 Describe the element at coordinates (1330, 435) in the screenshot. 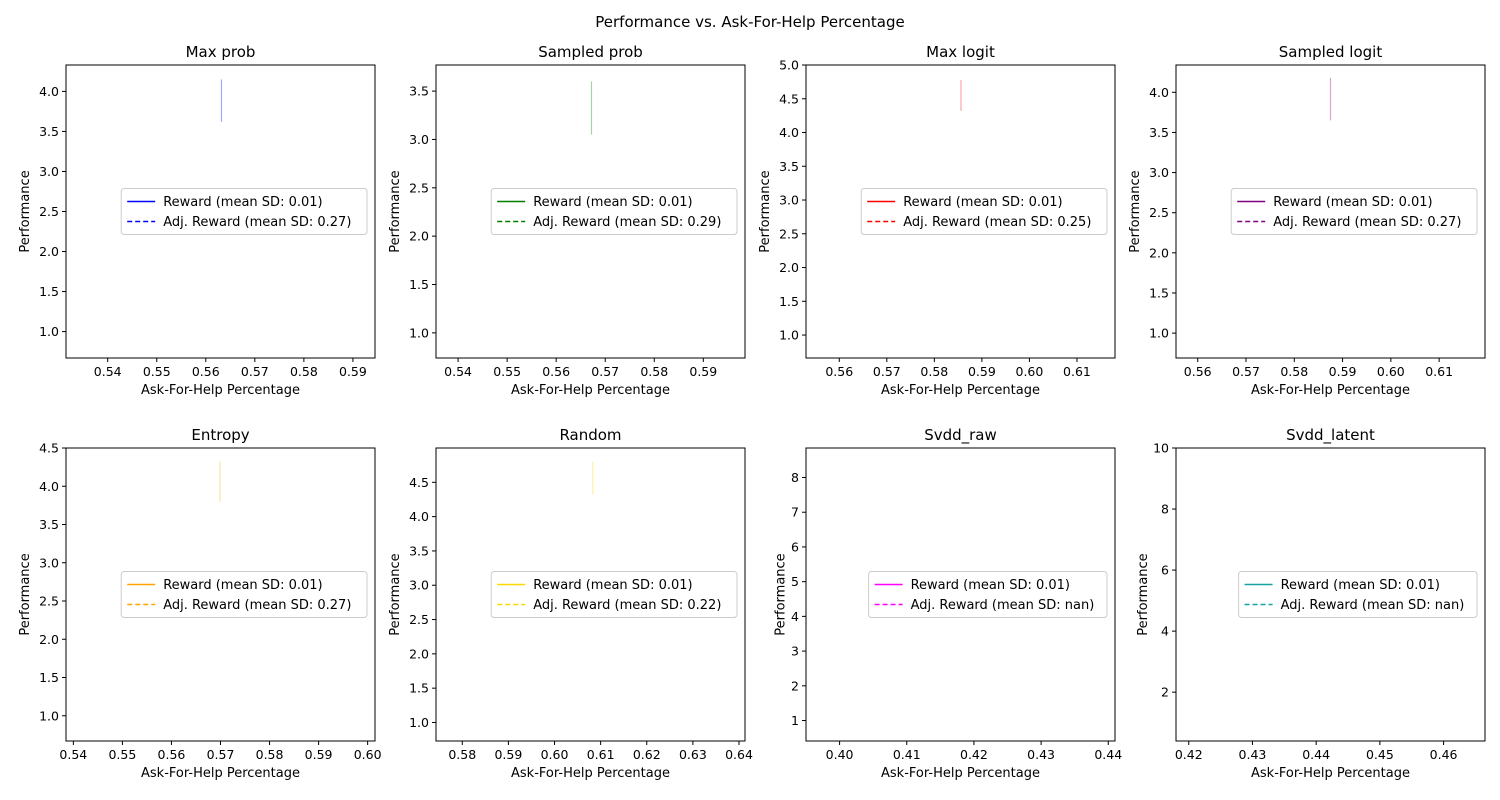

I see `subplot-title: Svdd_latent` at that location.